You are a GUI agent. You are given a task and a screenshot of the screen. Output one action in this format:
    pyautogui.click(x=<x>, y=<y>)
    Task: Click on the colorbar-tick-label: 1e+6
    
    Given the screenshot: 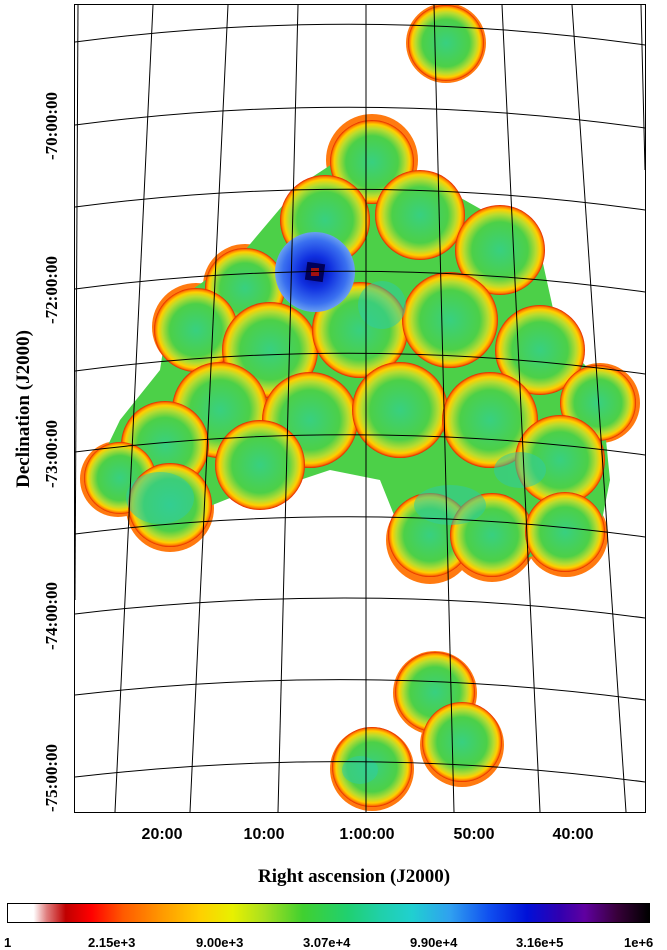 What is the action you would take?
    pyautogui.click(x=639, y=942)
    